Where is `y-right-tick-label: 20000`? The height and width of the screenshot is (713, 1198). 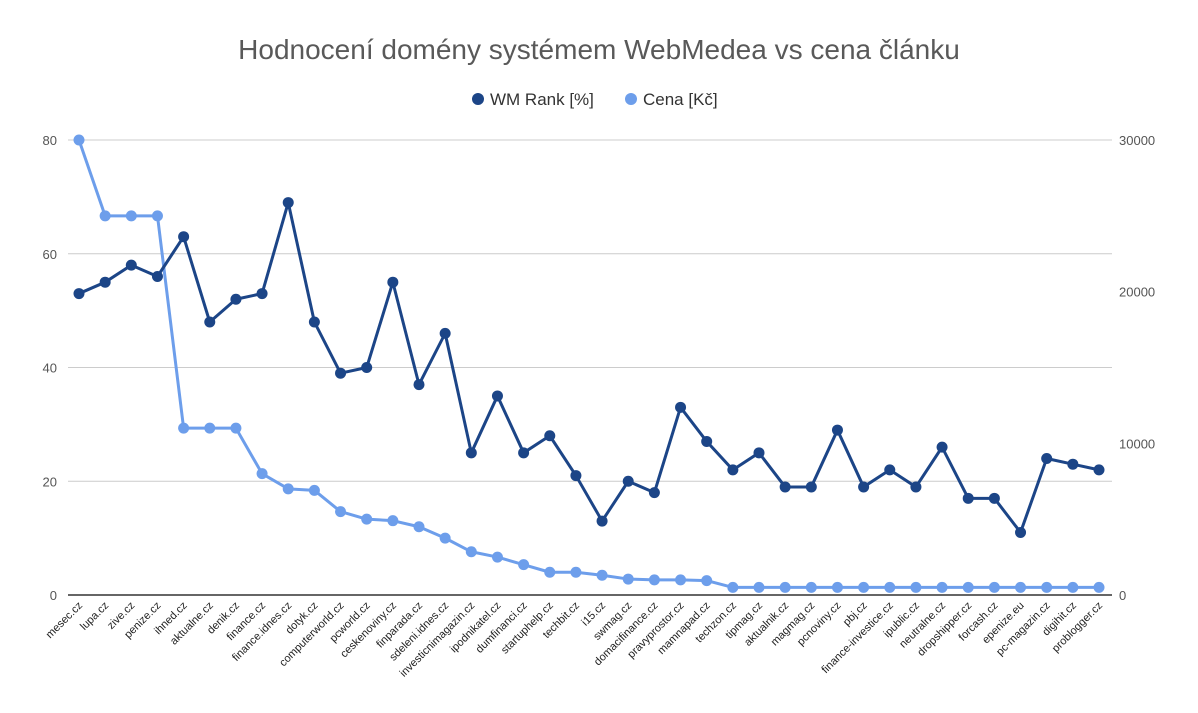
y-right-tick-label: 20000 is located at coordinates (1137, 292).